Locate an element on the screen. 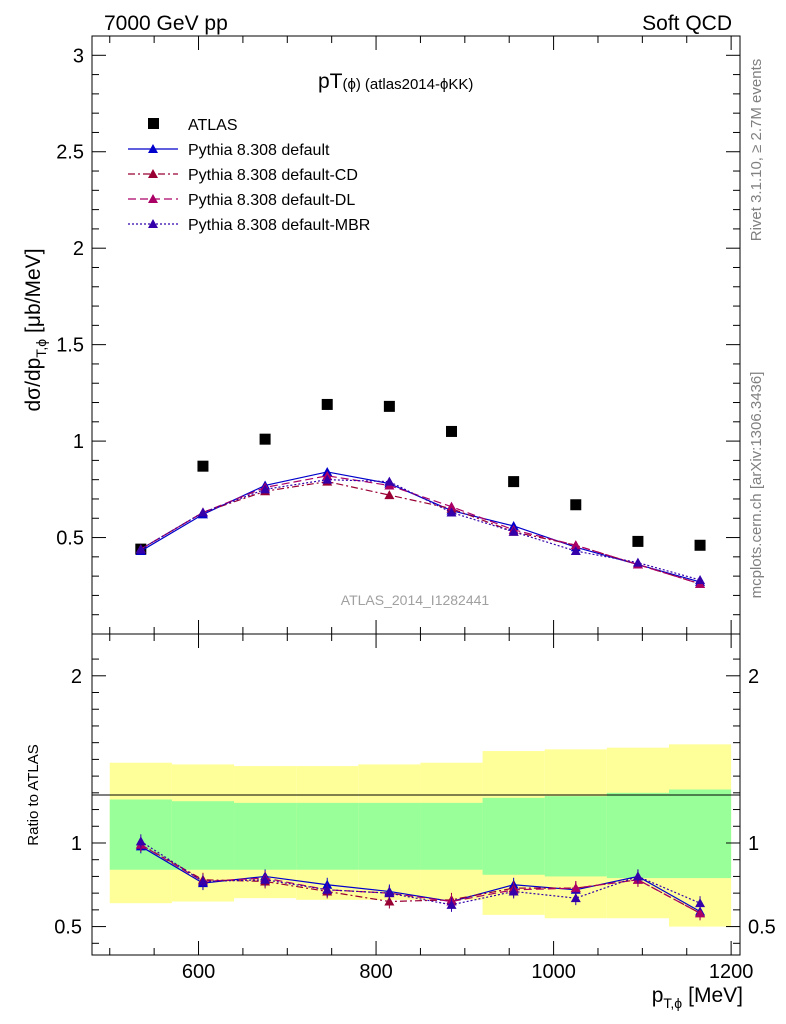 The image size is (786, 1024). main-ytick-label-1: 1 is located at coordinates (78, 442).